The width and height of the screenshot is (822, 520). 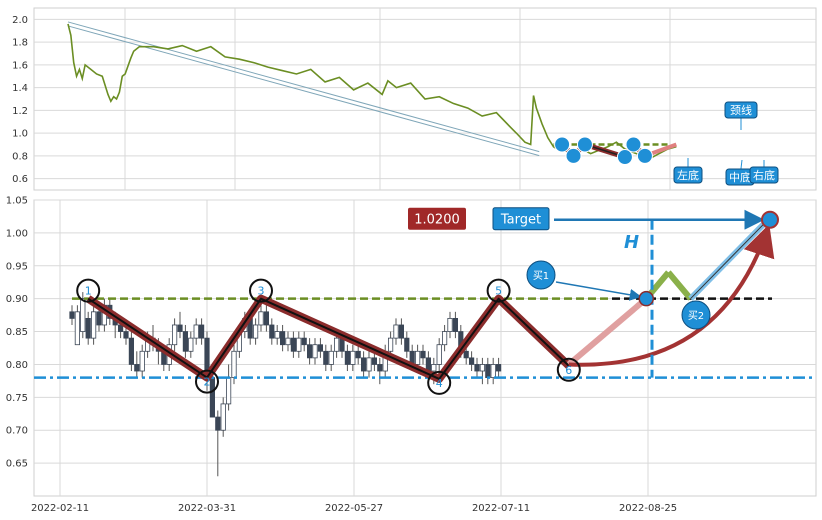 I want to click on pattern-x-tick-label: 2022-08-25, so click(x=648, y=508).